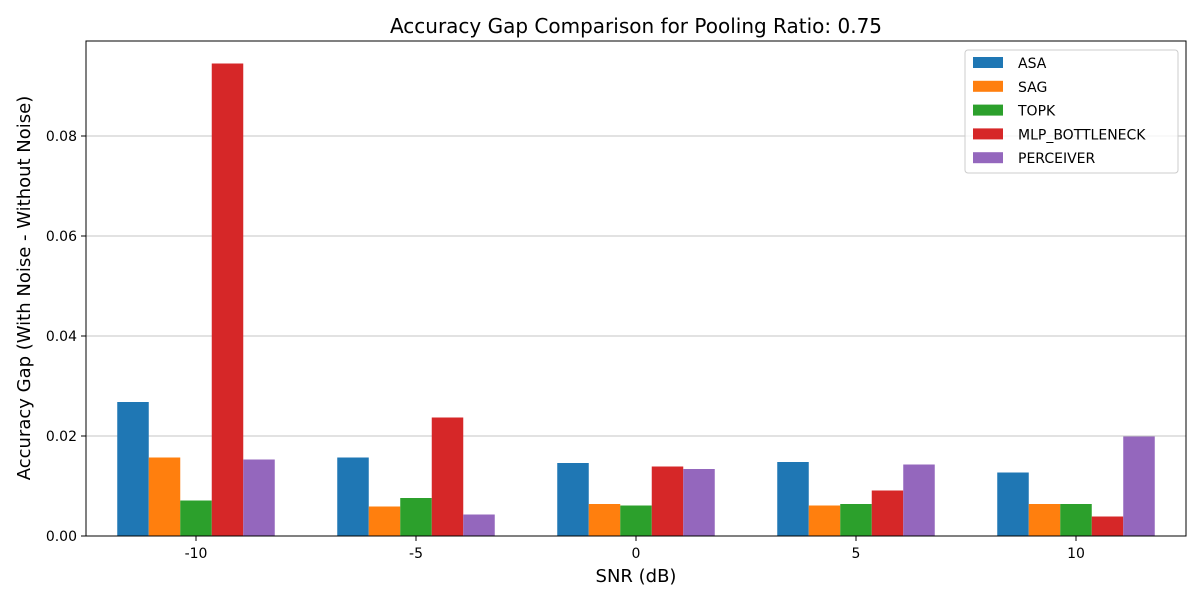 The height and width of the screenshot is (600, 1200). Describe the element at coordinates (61, 237) in the screenshot. I see `y-tick-label: 0.06` at that location.